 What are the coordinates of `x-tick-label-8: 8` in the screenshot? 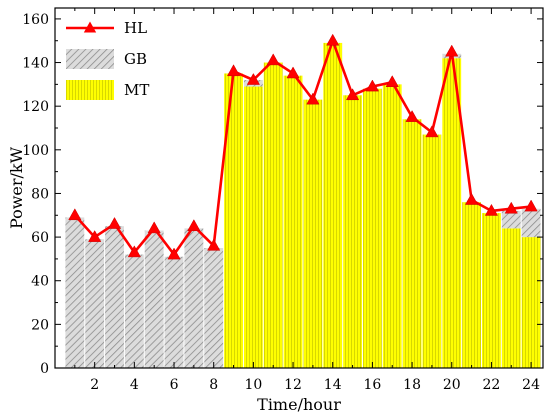 It's located at (213, 385).